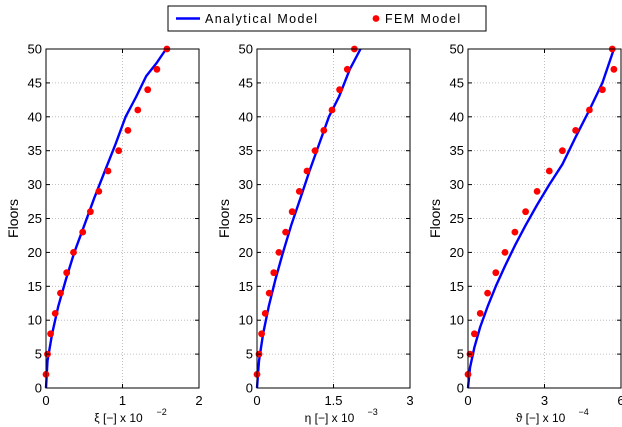 This screenshot has width=622, height=427. Describe the element at coordinates (122, 400) in the screenshot. I see `tick-label-x: 1` at that location.